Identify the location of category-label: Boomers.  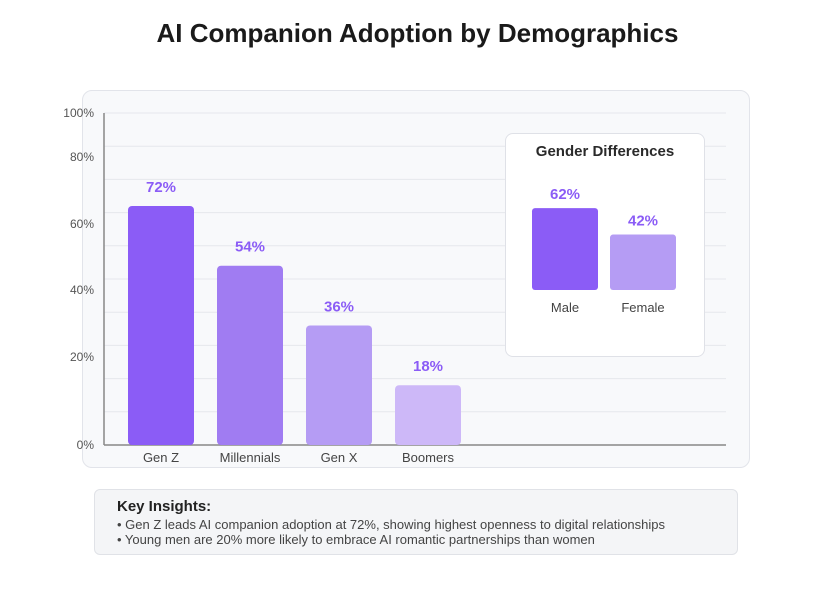
(428, 457).